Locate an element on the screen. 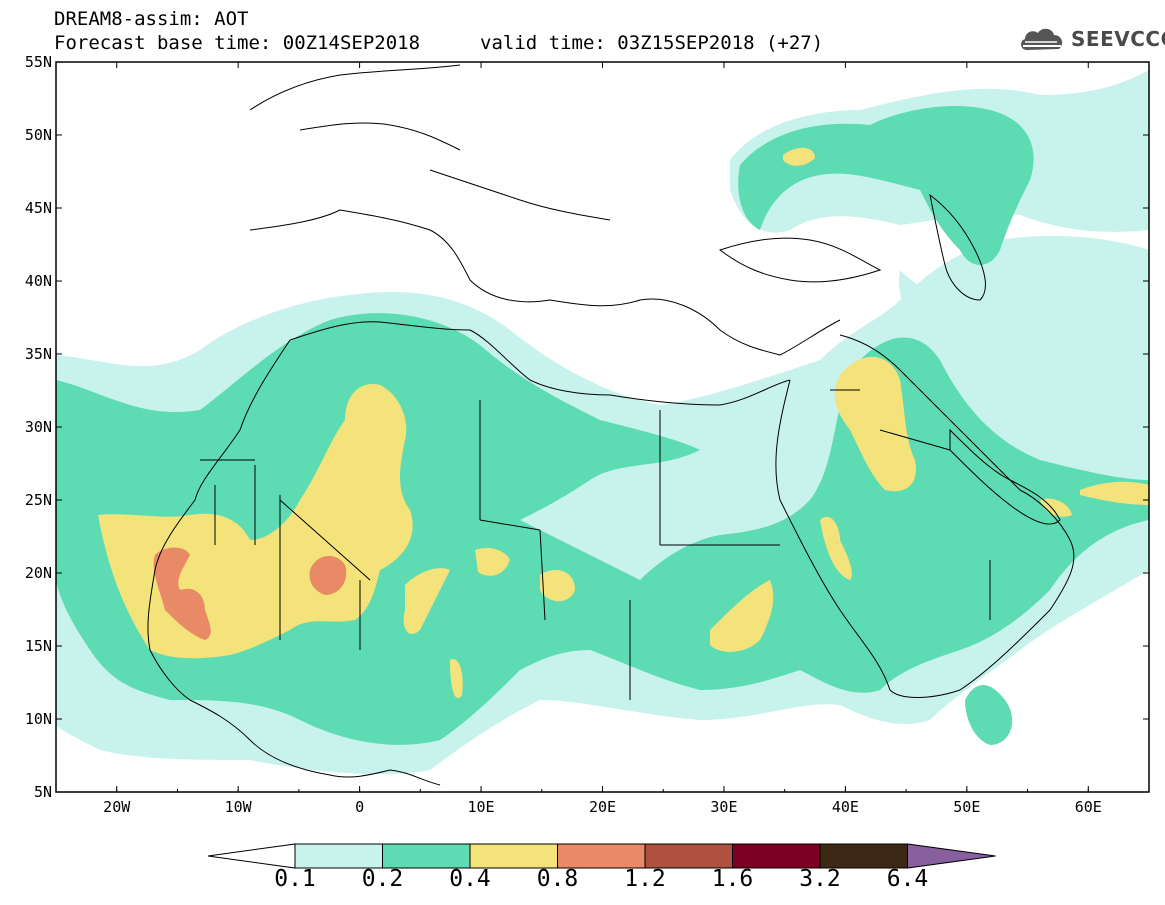 Image resolution: width=1165 pixels, height=905 pixels. aot-band-0.1-iran is located at coordinates (1024, 360).